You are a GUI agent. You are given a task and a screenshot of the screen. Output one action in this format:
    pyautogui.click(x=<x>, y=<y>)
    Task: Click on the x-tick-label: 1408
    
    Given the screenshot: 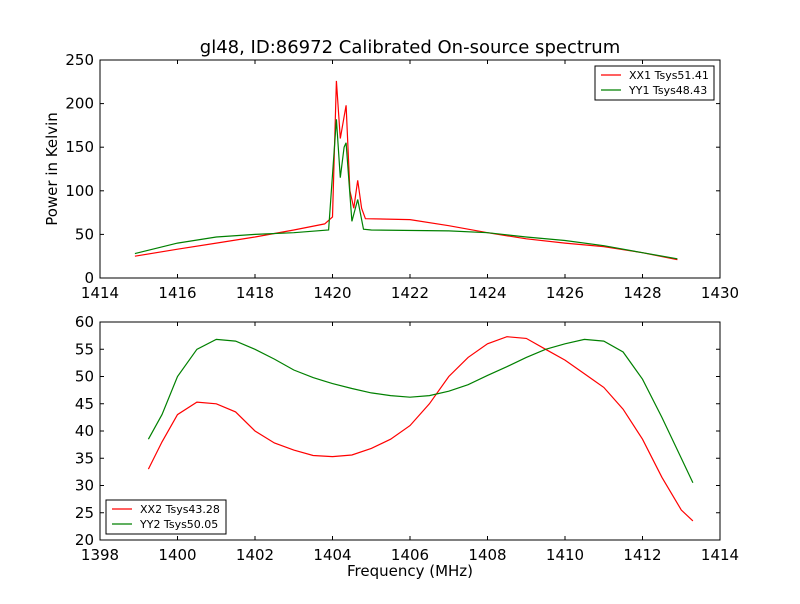 What is the action you would take?
    pyautogui.click(x=487, y=555)
    